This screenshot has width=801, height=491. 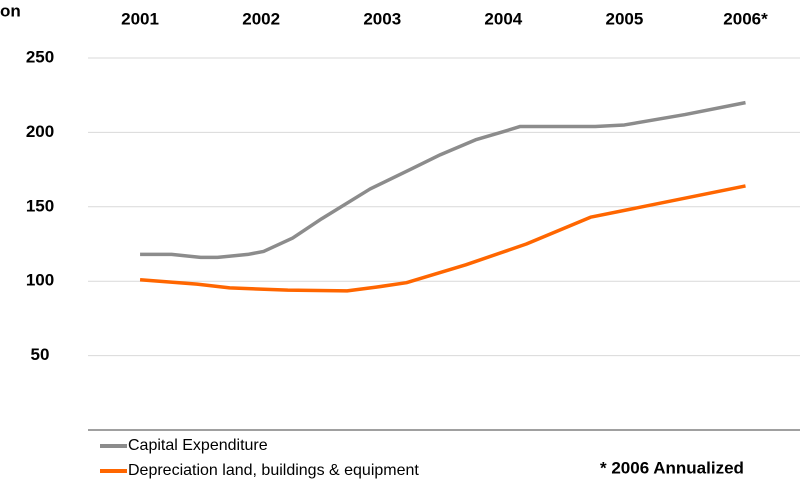 I want to click on chart-title: on, so click(x=10, y=10).